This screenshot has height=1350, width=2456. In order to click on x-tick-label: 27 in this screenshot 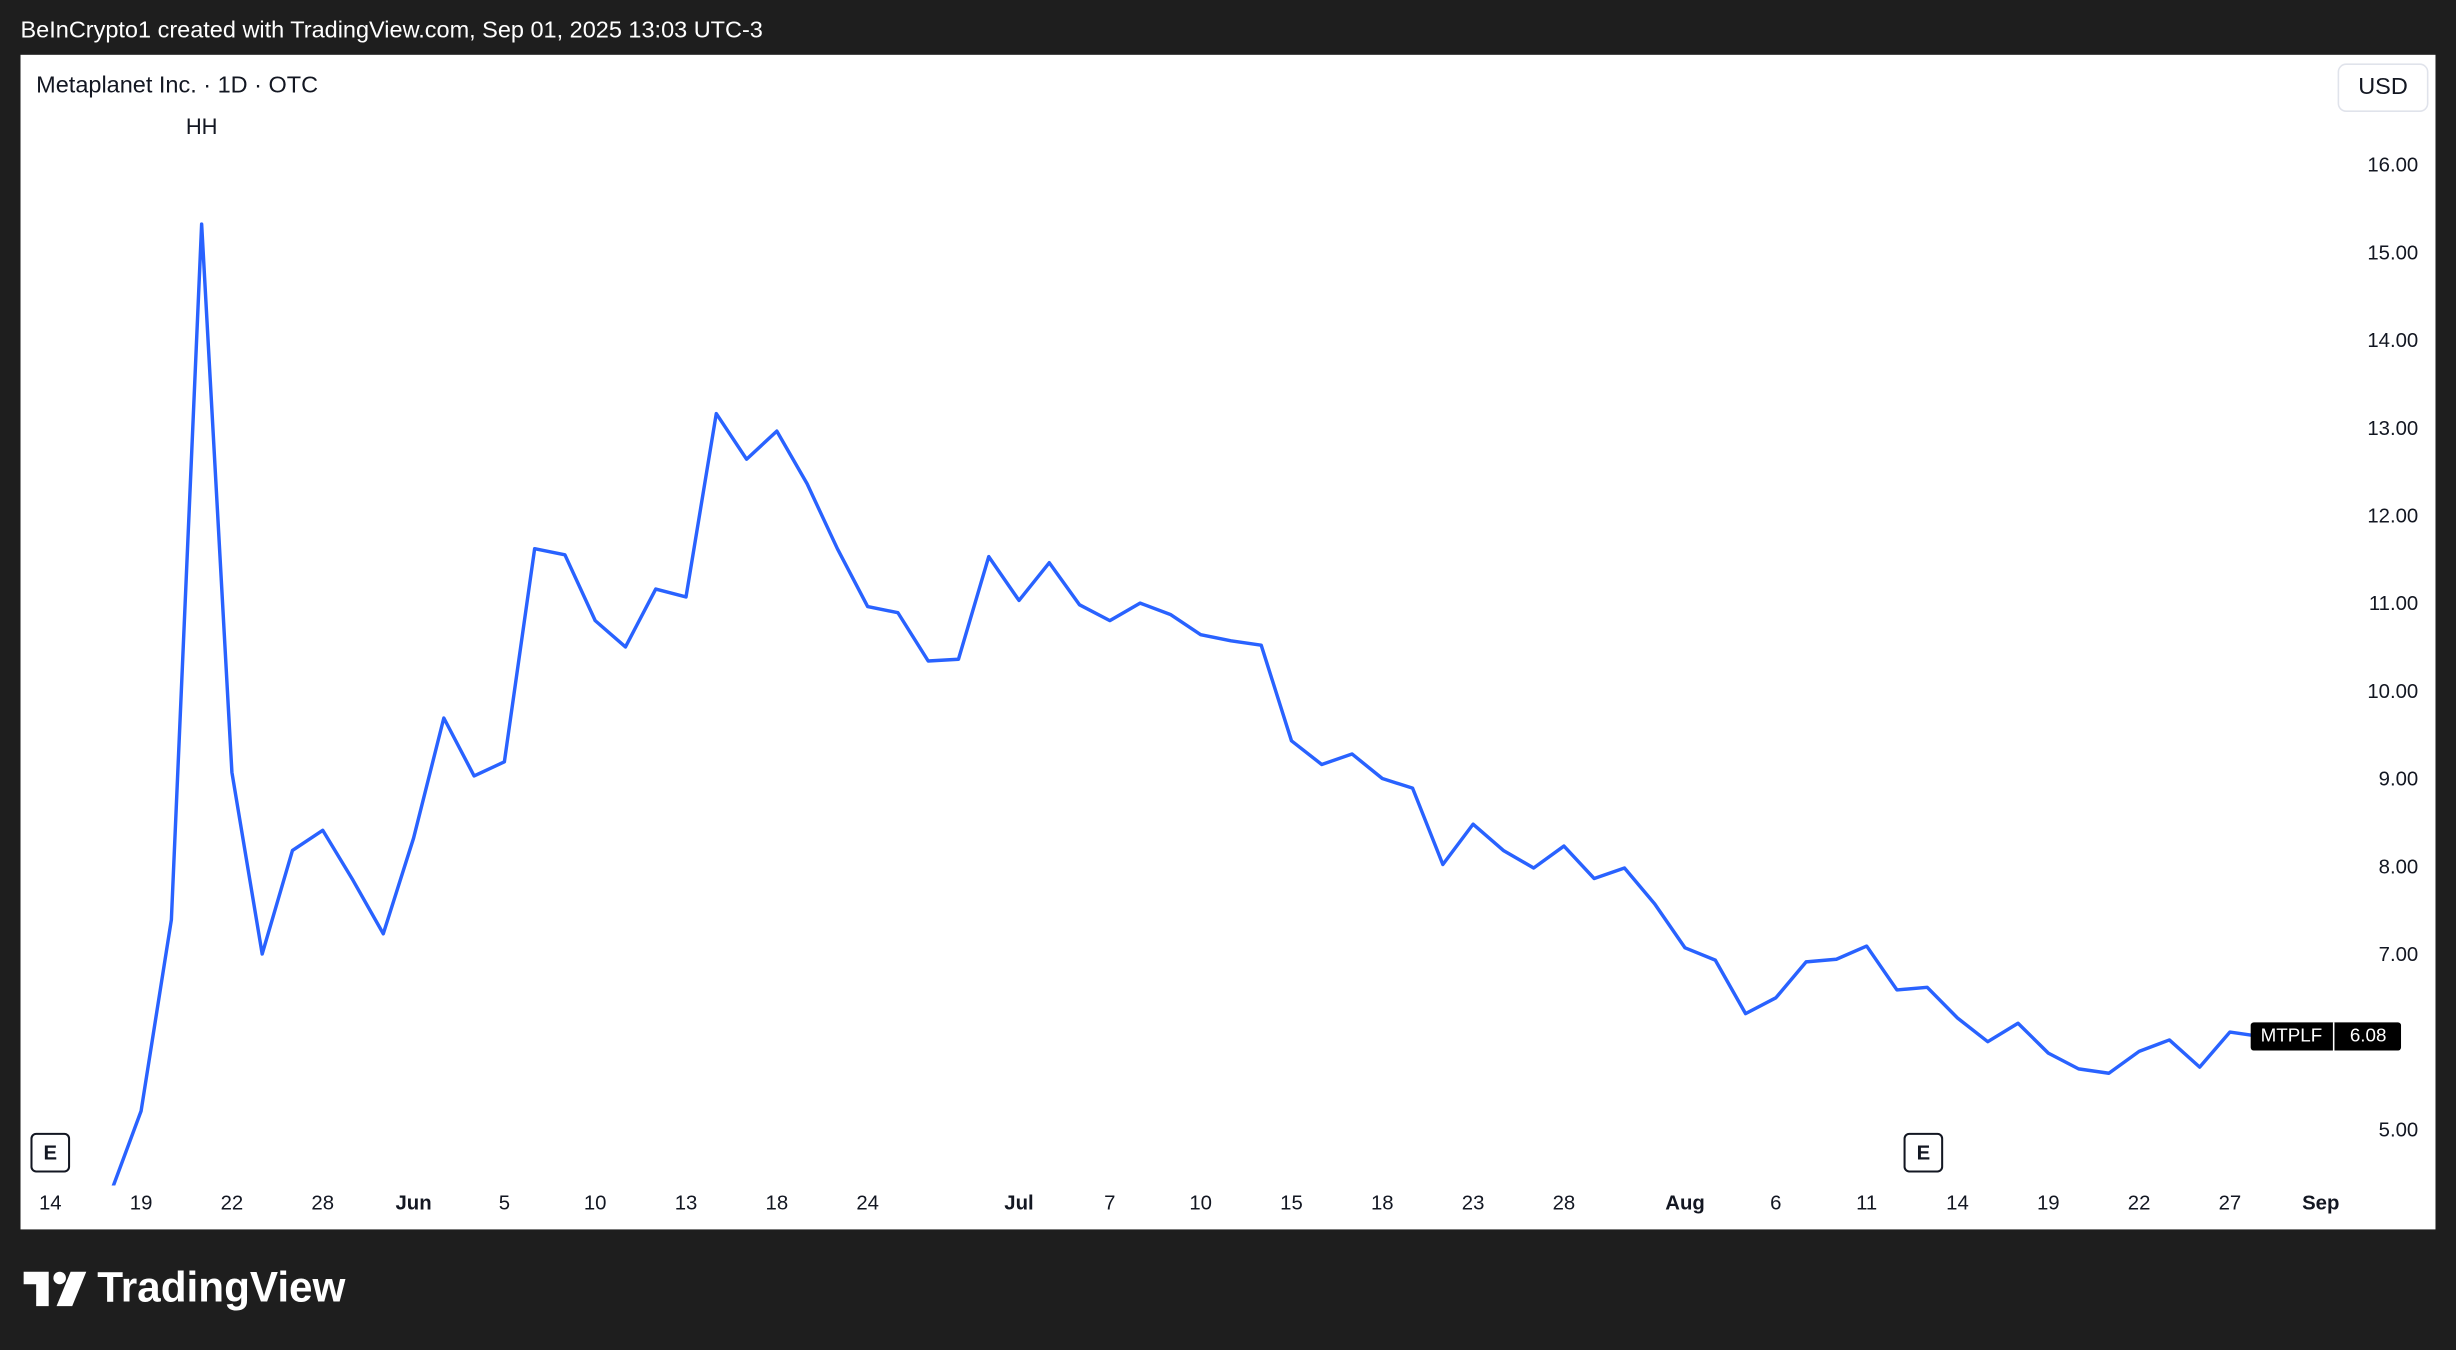, I will do `click(2230, 1204)`.